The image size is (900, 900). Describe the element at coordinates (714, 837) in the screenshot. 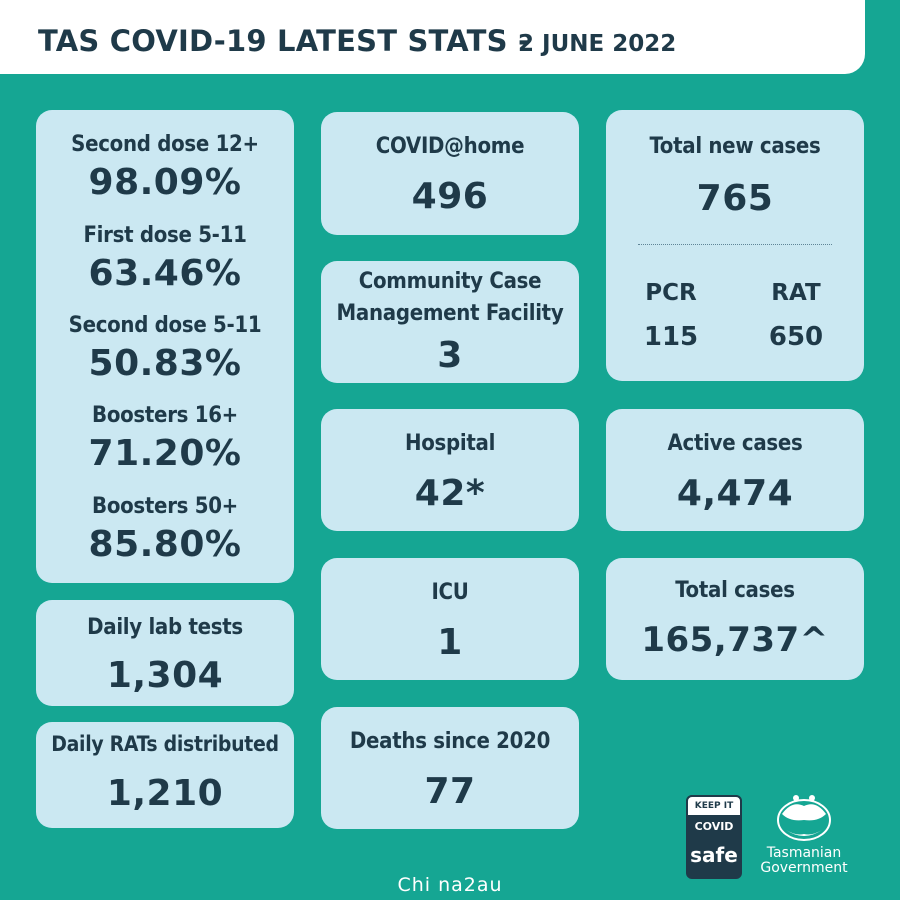

I see `covid-safe-logo: KEEP IT COVID safe` at that location.